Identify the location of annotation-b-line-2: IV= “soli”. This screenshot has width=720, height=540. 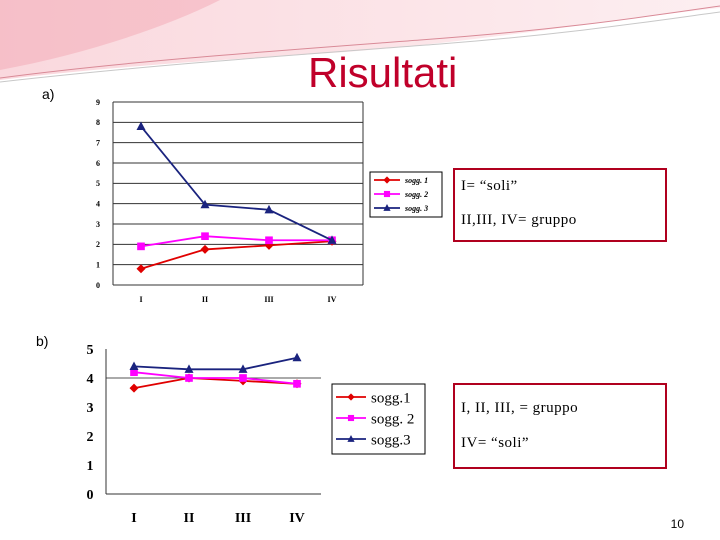
(495, 443).